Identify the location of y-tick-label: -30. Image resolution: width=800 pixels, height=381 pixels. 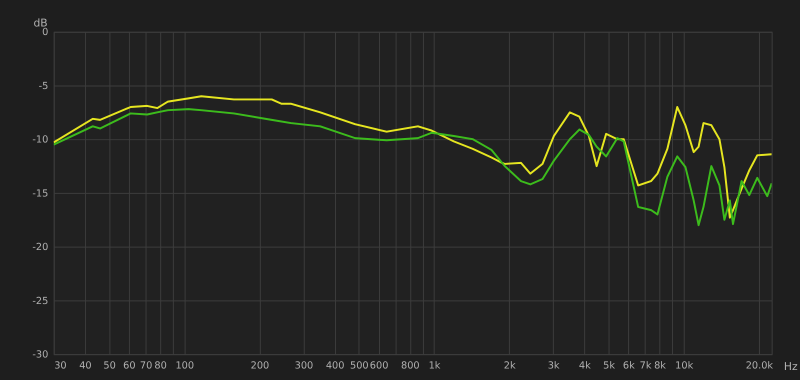
(40, 355).